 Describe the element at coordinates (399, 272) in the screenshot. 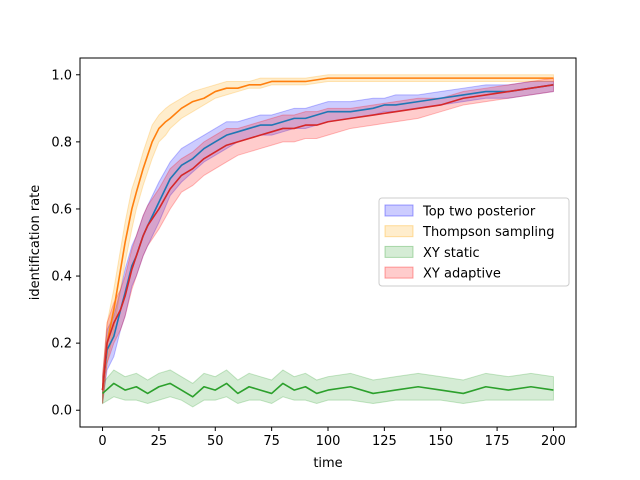

I see `xy-adaptive-legend-swatch` at that location.